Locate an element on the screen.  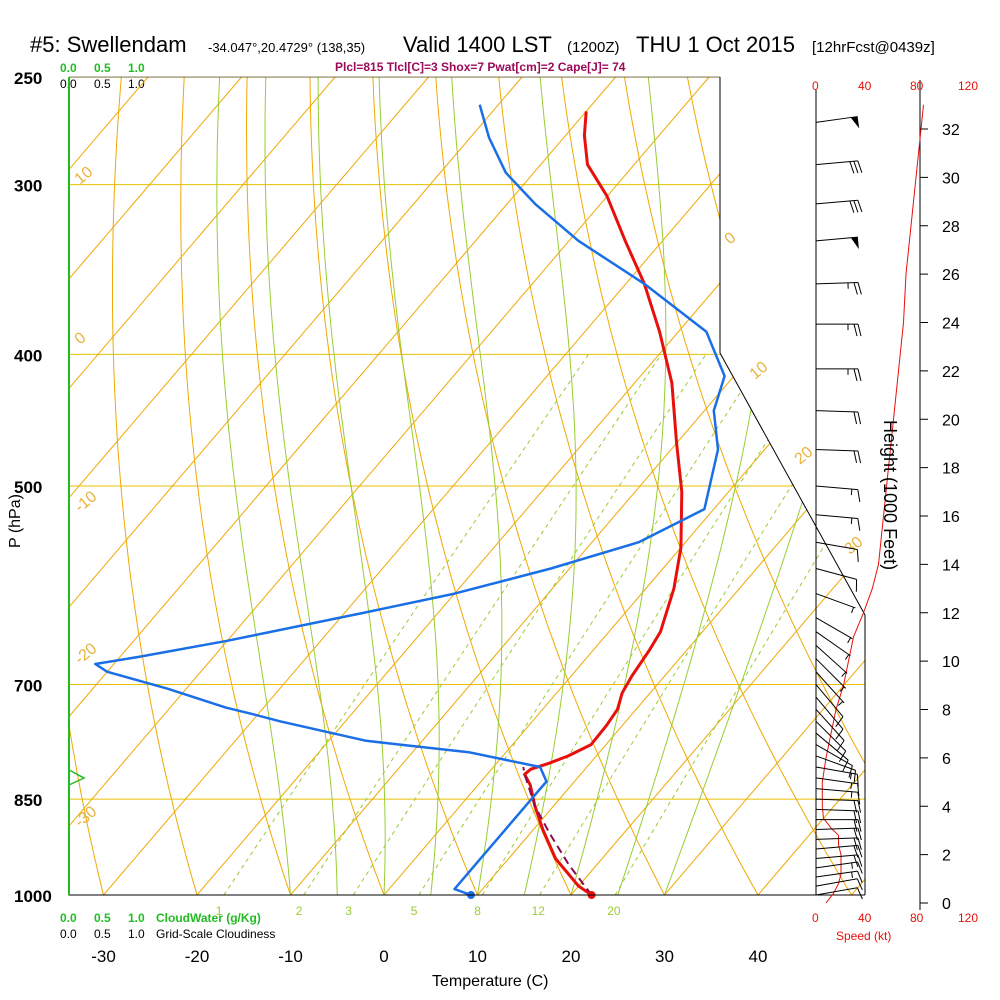
cw-bot-tick-0: 0.0 is located at coordinates (68, 918).